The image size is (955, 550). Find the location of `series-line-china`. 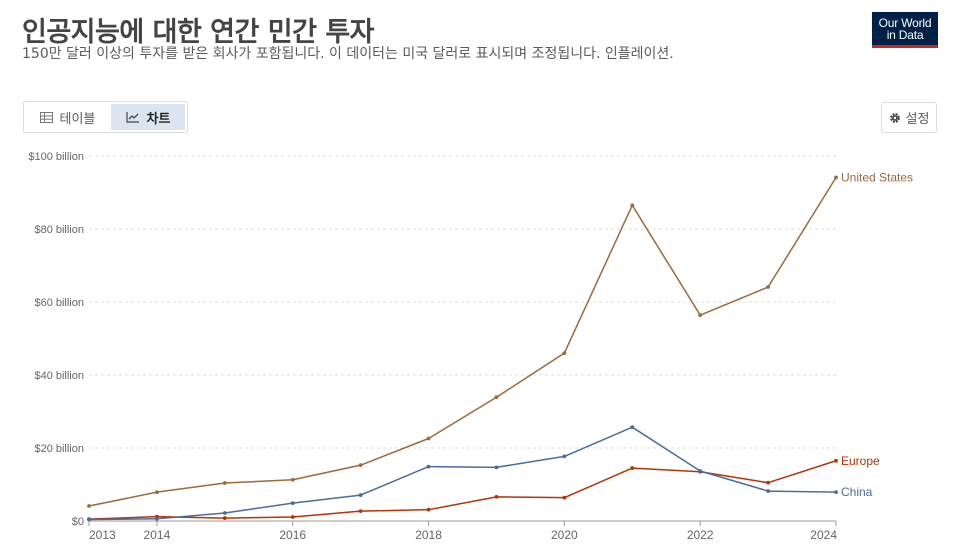

series-line-china is located at coordinates (462, 473).